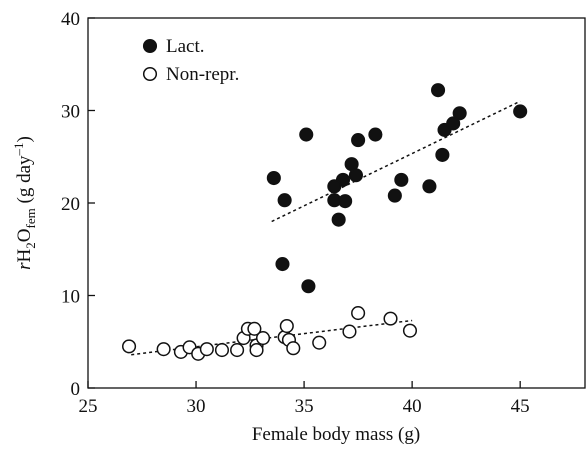 This screenshot has height=451, width=587. I want to click on y-tick-label: 20, so click(70, 204).